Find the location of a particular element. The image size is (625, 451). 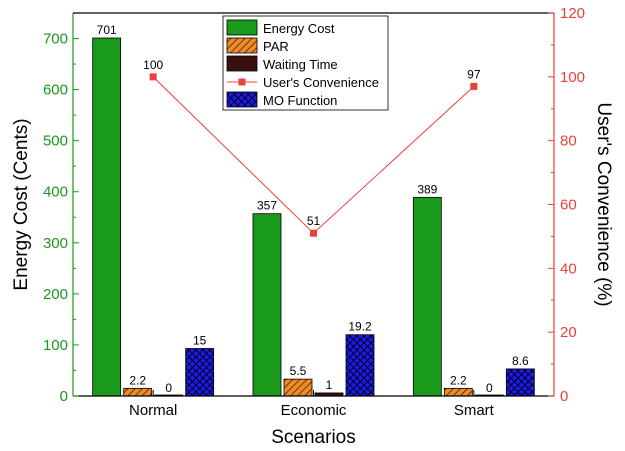

data-label-energy-cost-normal: 701 is located at coordinates (107, 30).